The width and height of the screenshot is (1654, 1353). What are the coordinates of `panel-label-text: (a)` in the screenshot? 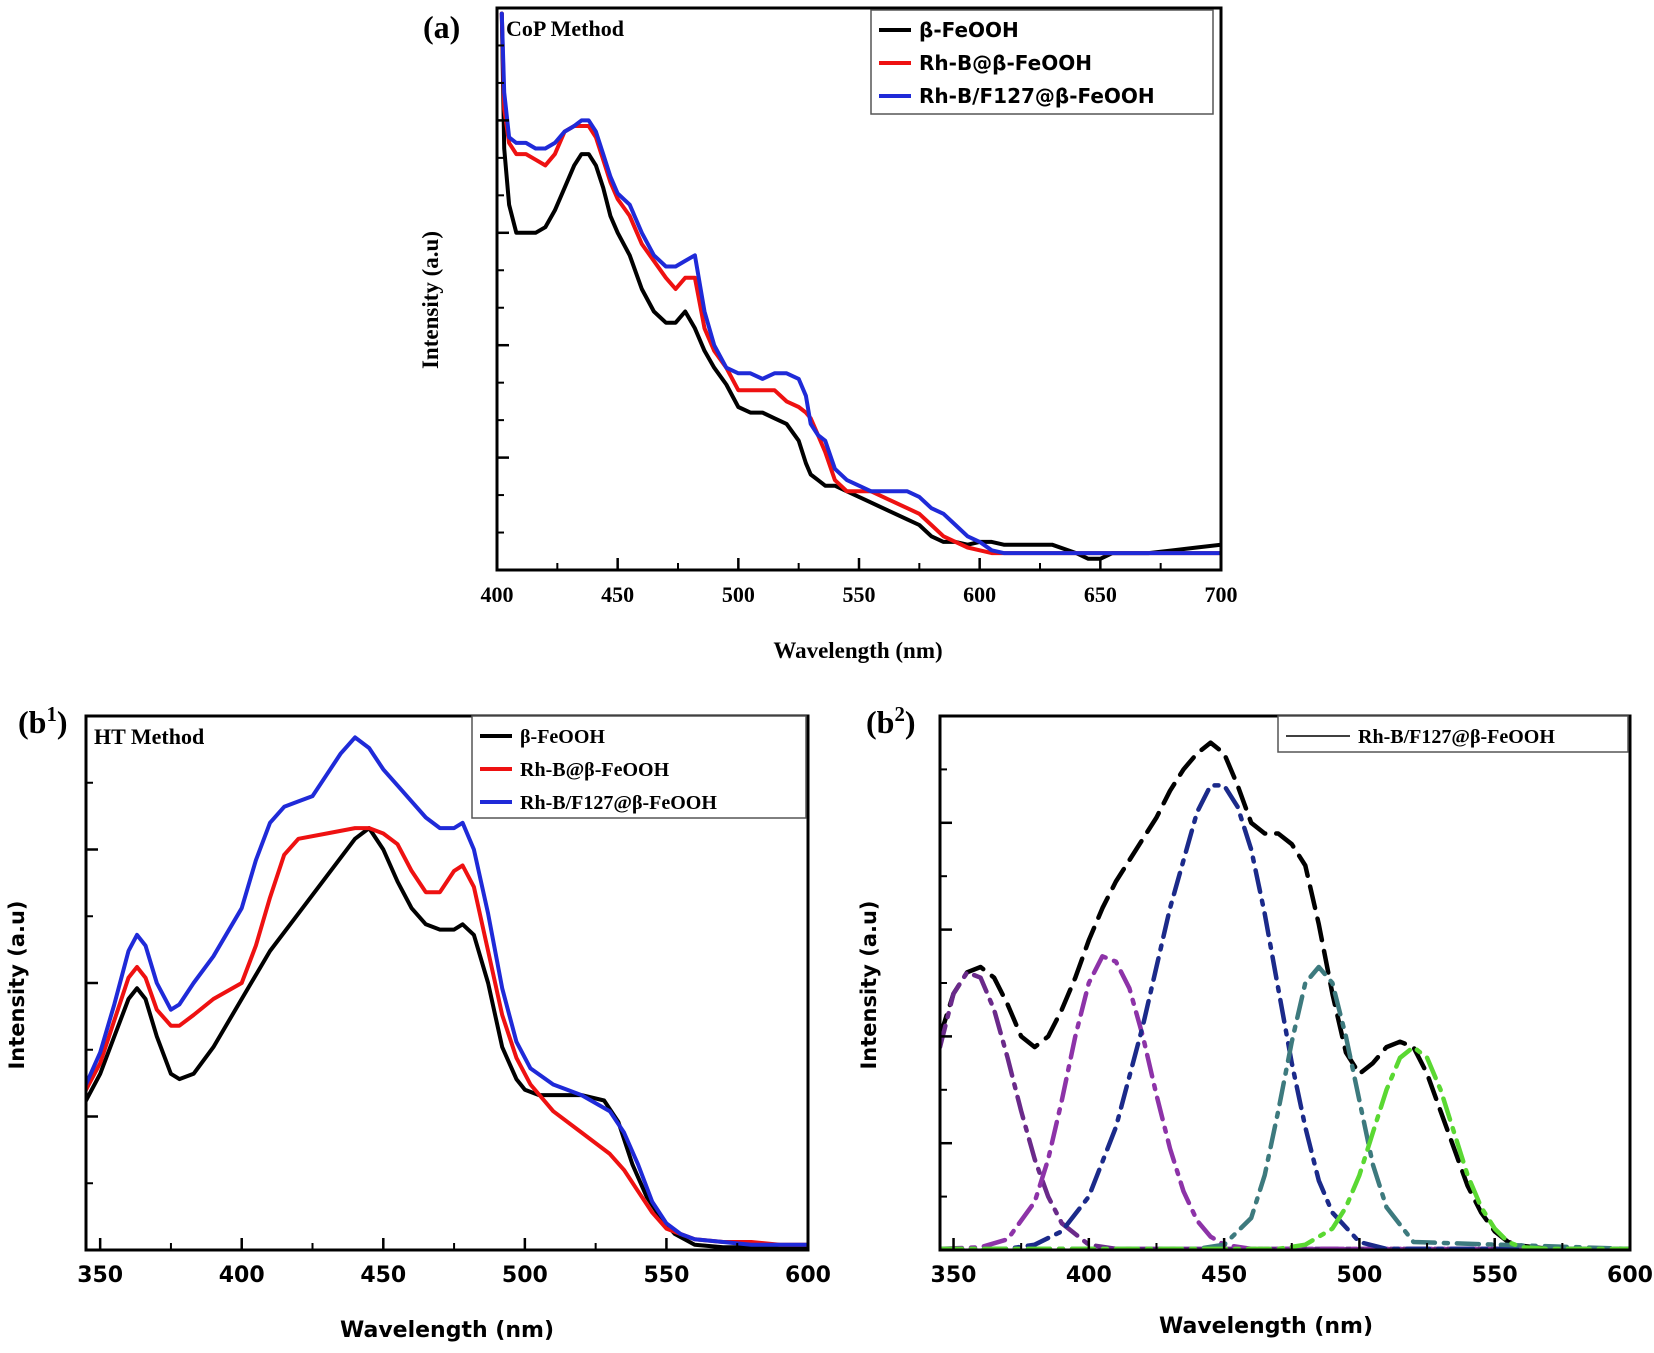 It's located at (441, 27).